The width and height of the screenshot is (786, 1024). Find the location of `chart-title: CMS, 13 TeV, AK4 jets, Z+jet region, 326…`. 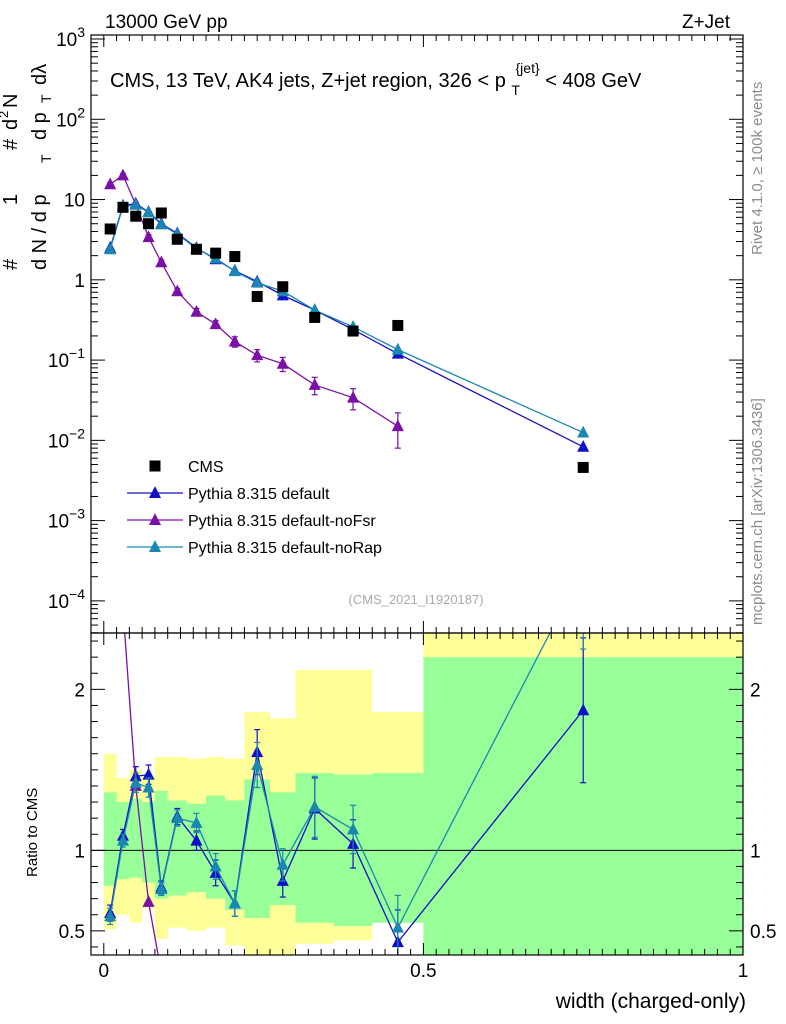

chart-title: CMS, 13 TeV, AK4 jets, Z+jet region, 326… is located at coordinates (376, 79).